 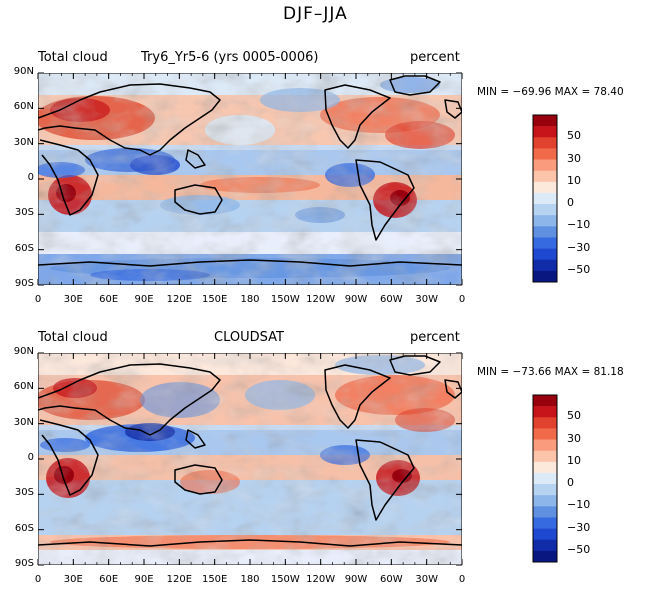 I want to click on panel1-center-label: Try6_Yr5-6 (yrs 0005-0006), so click(x=230, y=57).